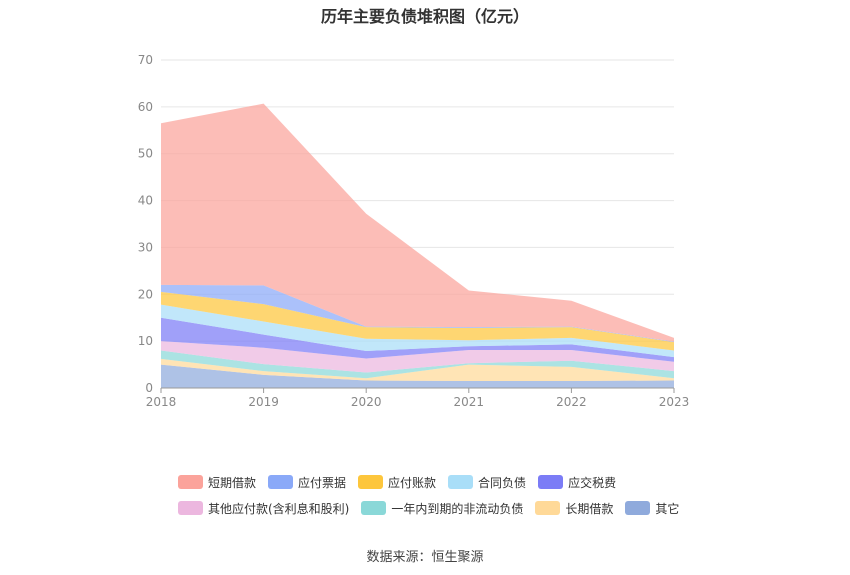 The height and width of the screenshot is (575, 850). What do you see at coordinates (412, 482) in the screenshot?
I see `legend-label: 应付账款` at bounding box center [412, 482].